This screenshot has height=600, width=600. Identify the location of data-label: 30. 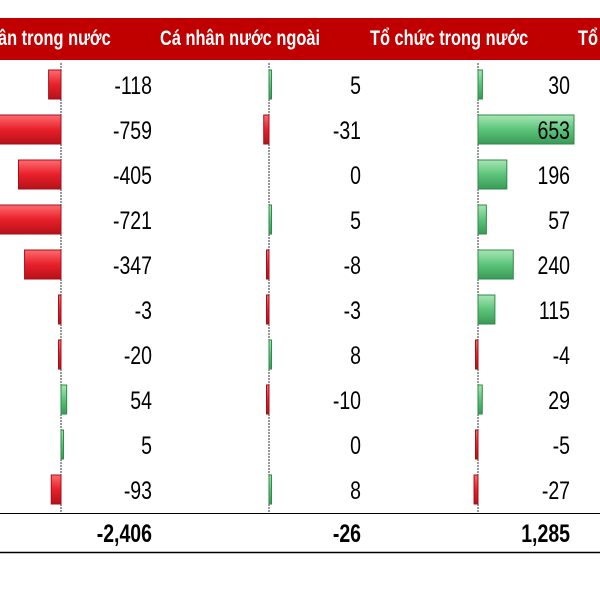
(559, 86).